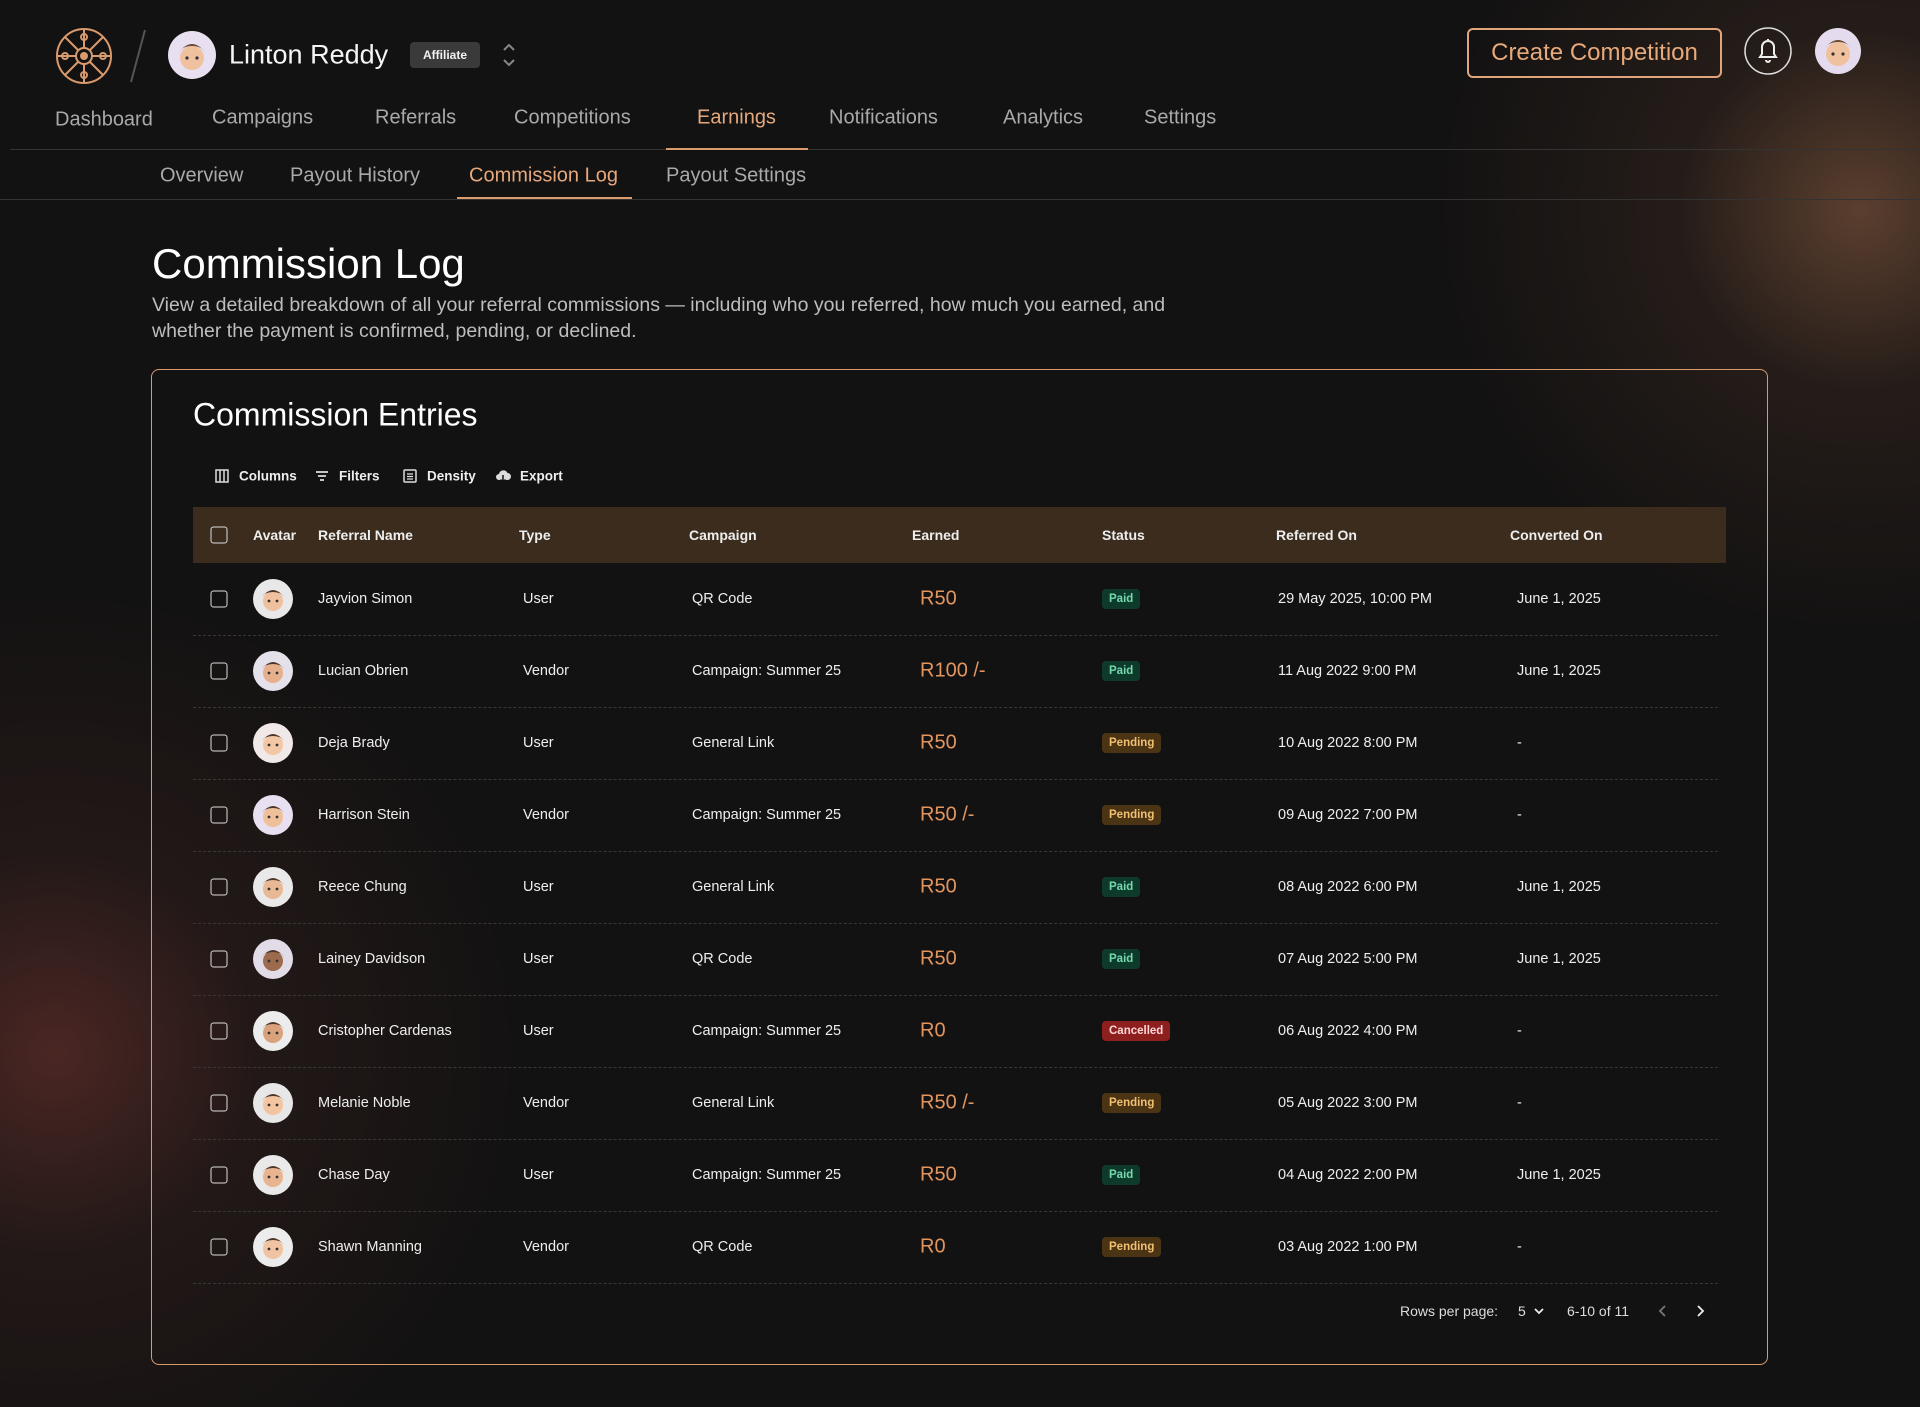 The image size is (1920, 1407). I want to click on nav-tab: Earnings, so click(736, 117).